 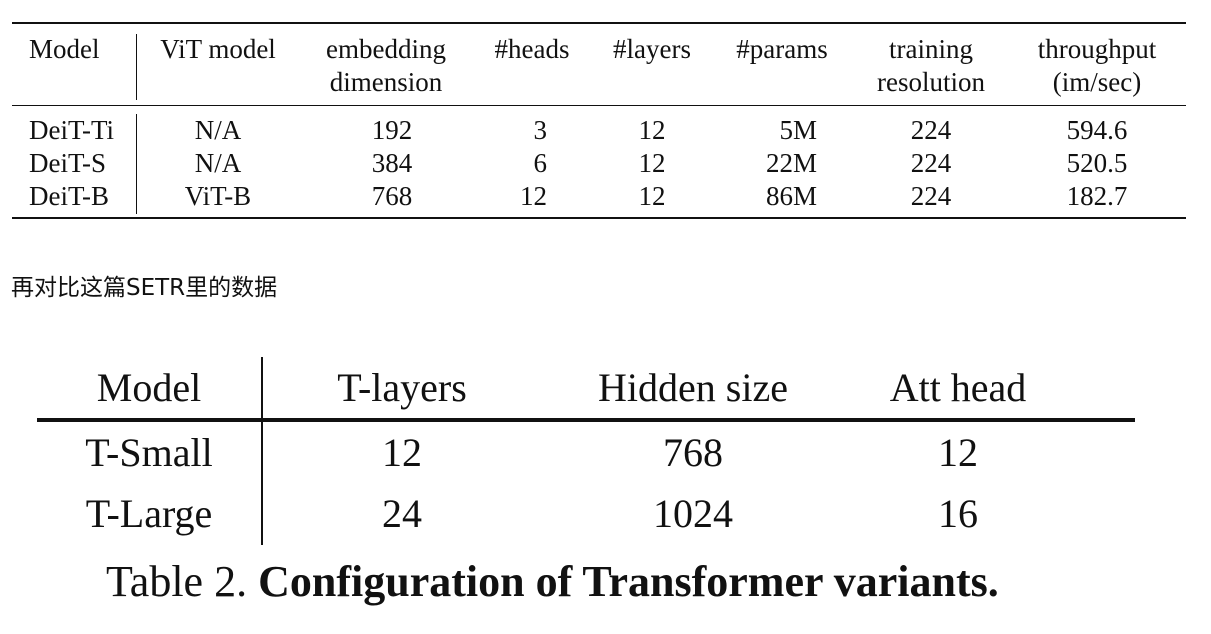 What do you see at coordinates (652, 49) in the screenshot?
I see `header-layers: #layers` at bounding box center [652, 49].